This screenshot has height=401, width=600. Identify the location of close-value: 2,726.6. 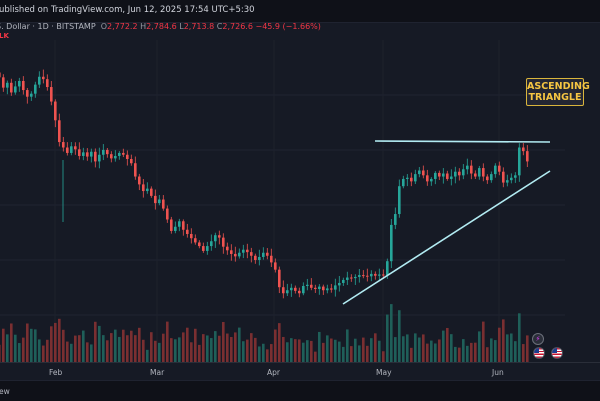
(237, 26).